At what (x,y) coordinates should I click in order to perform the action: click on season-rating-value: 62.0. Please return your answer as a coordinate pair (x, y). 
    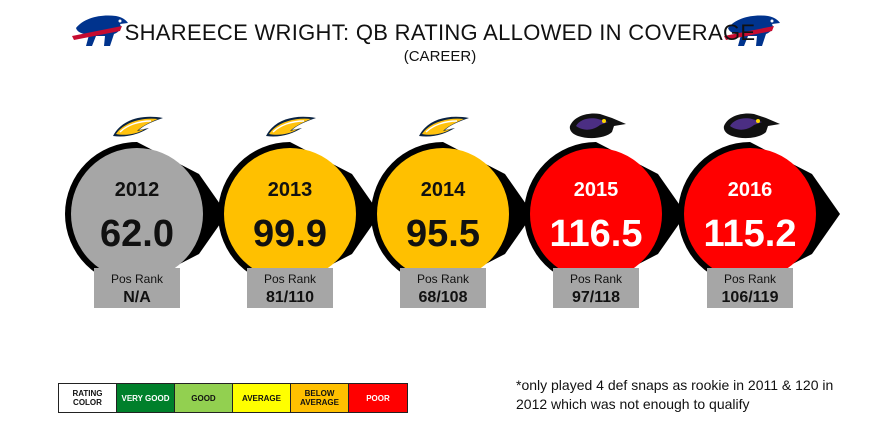
    Looking at the image, I should click on (137, 234).